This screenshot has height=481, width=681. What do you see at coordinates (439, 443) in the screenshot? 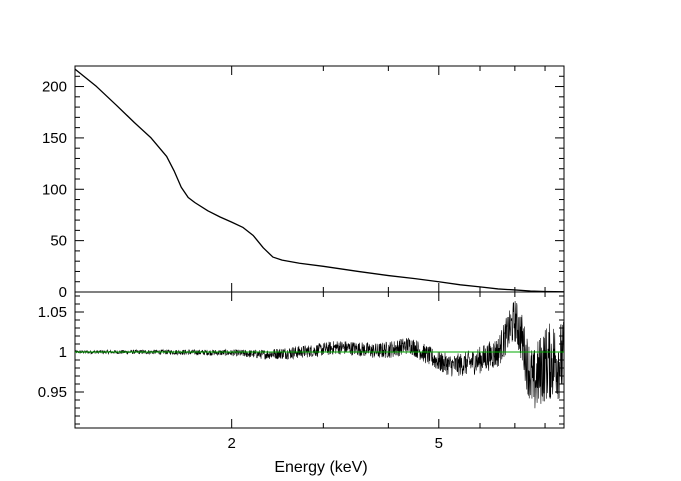
I see `x-tick-label: 5` at bounding box center [439, 443].